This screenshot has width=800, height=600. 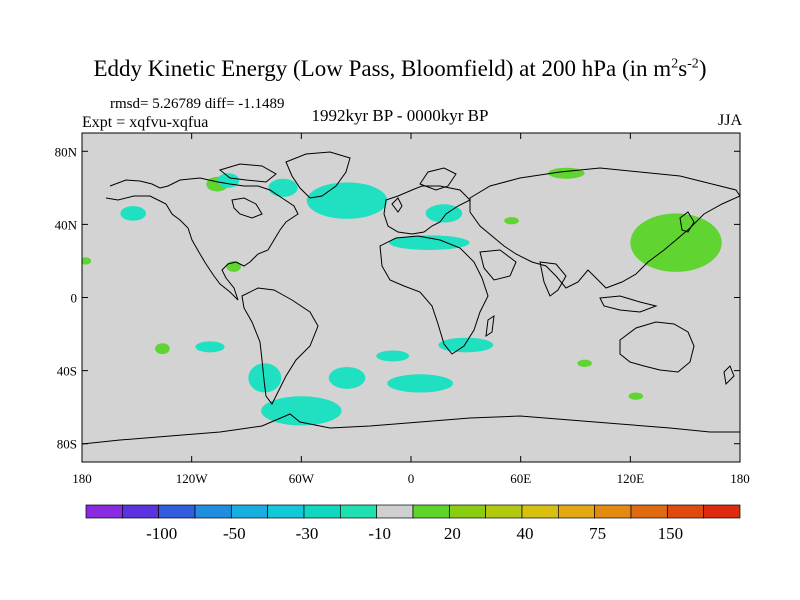 I want to click on coast-hudson-bay, so click(x=247, y=208).